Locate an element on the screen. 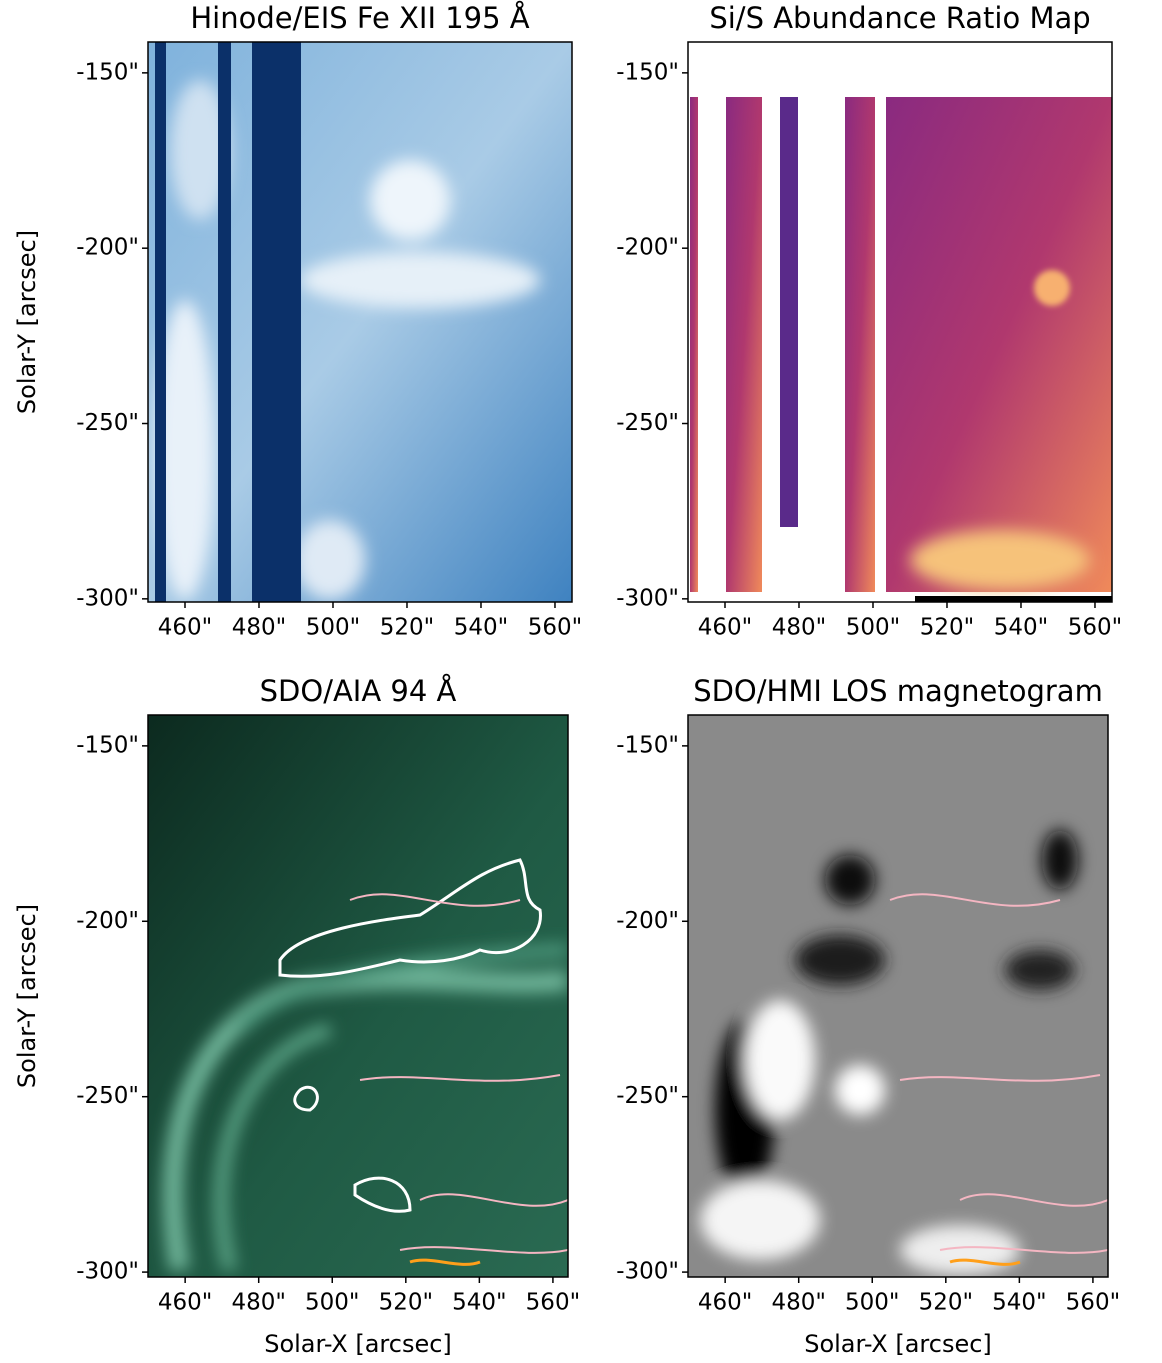 The height and width of the screenshot is (1363, 1162). hmi-image is located at coordinates (898, 996).